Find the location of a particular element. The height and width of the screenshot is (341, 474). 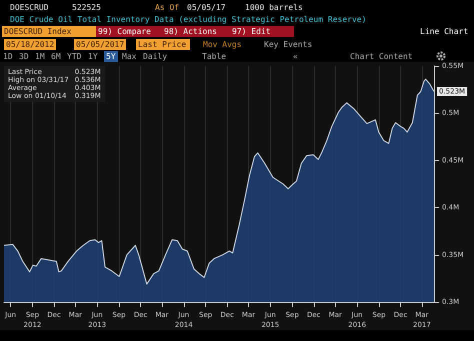

text: 3D is located at coordinates (24, 56).